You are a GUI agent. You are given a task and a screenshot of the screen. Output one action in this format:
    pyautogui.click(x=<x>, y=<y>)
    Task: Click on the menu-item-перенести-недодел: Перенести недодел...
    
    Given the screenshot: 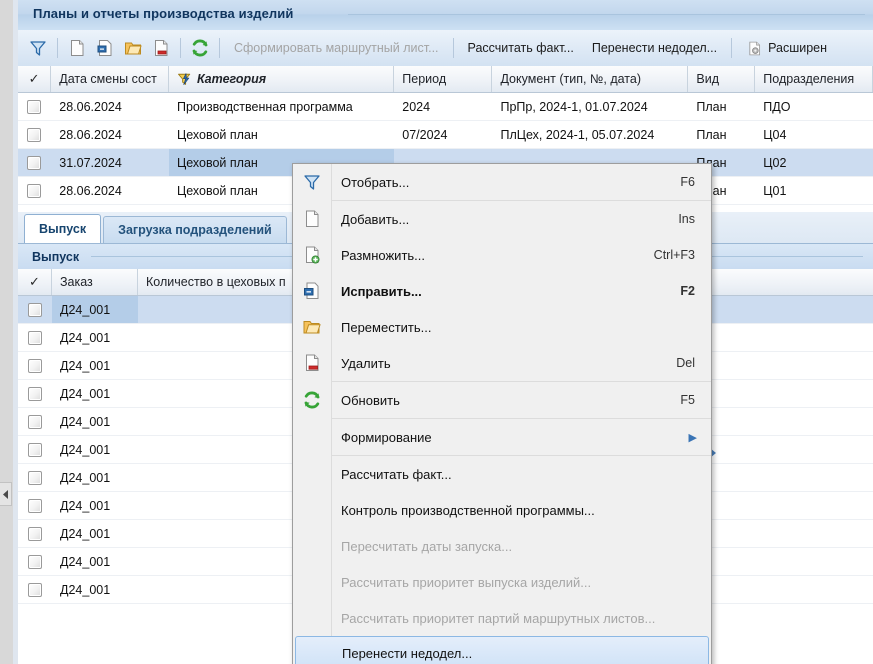 What is the action you would take?
    pyautogui.click(x=502, y=650)
    